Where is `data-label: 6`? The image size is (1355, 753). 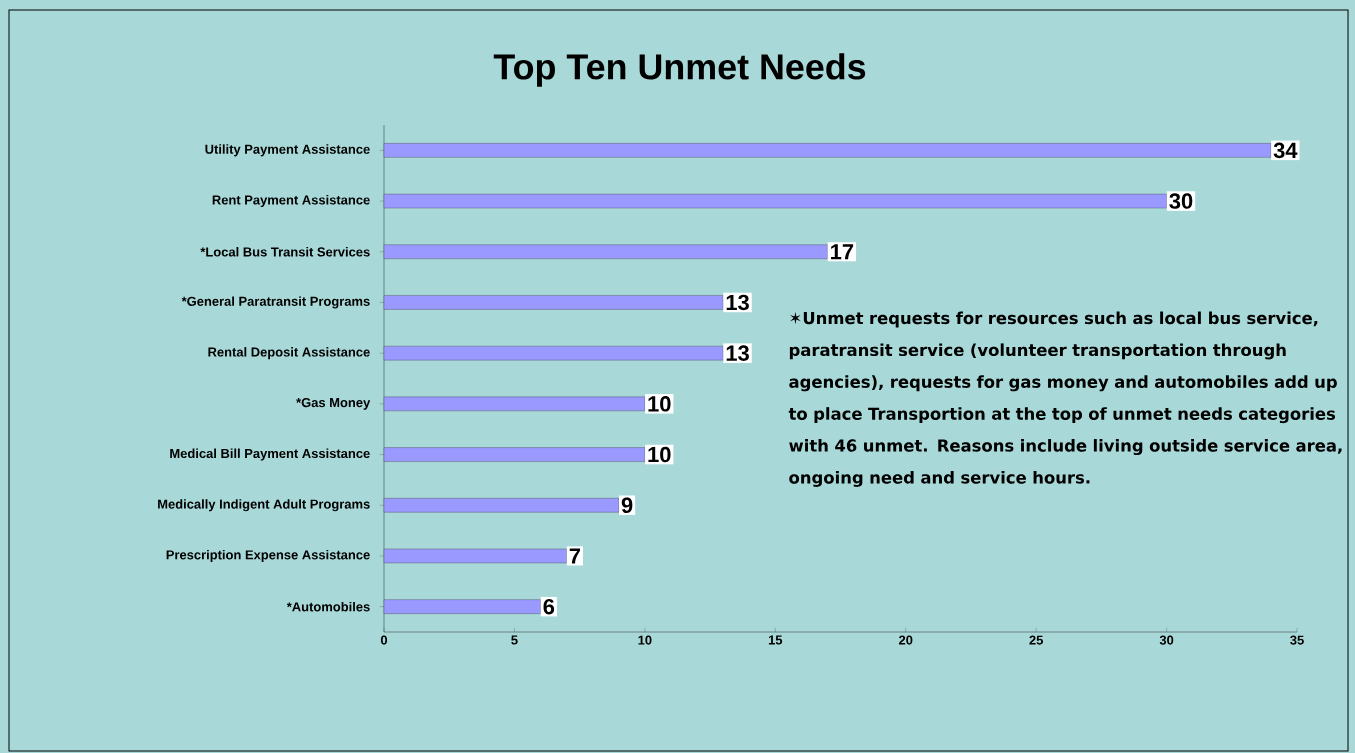 data-label: 6 is located at coordinates (549, 606).